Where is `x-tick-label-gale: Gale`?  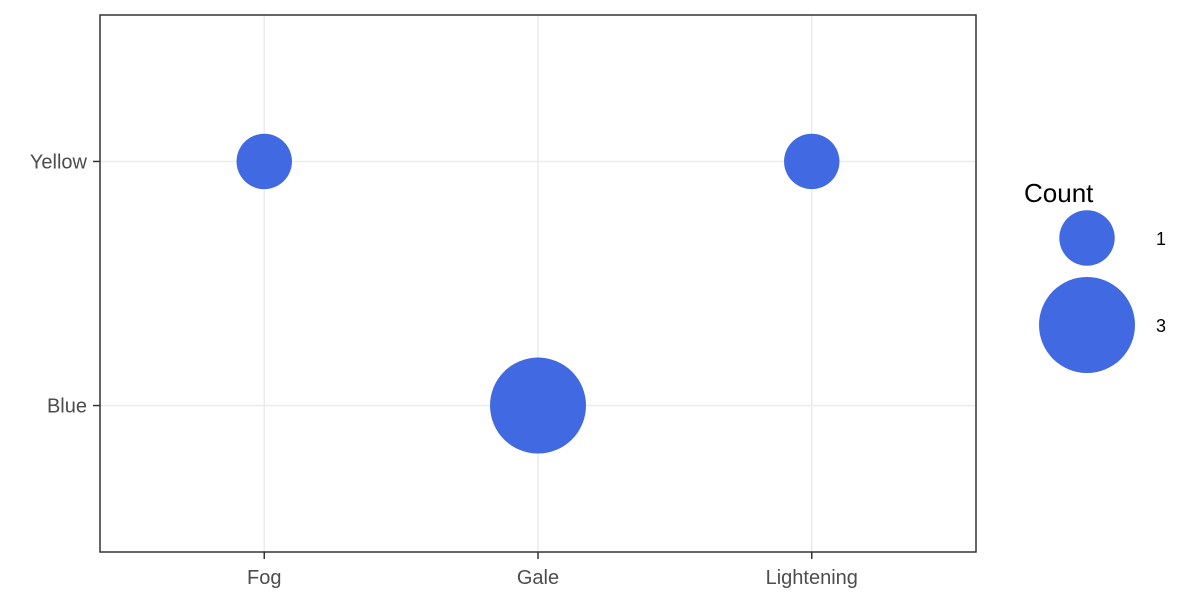 x-tick-label-gale: Gale is located at coordinates (538, 578).